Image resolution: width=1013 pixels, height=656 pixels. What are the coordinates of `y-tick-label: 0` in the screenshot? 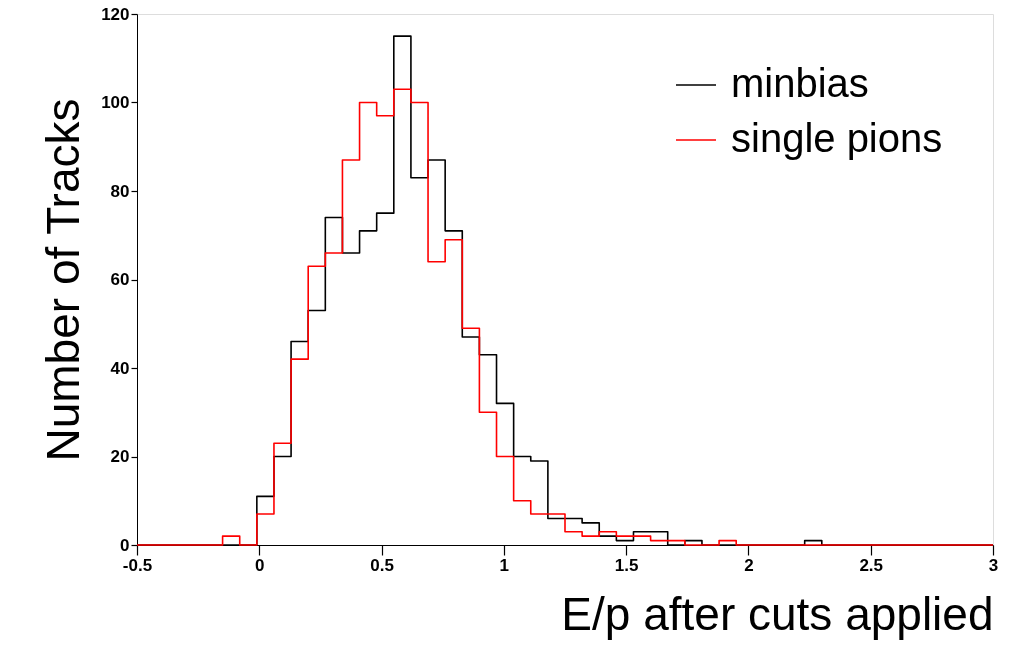 It's located at (125, 545).